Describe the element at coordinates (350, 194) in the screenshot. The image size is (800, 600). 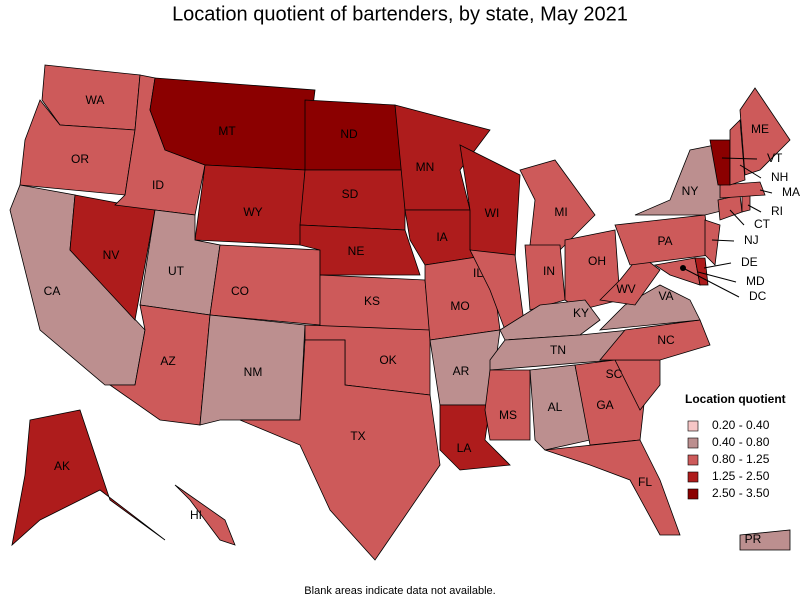
I see `state-label: SD` at that location.